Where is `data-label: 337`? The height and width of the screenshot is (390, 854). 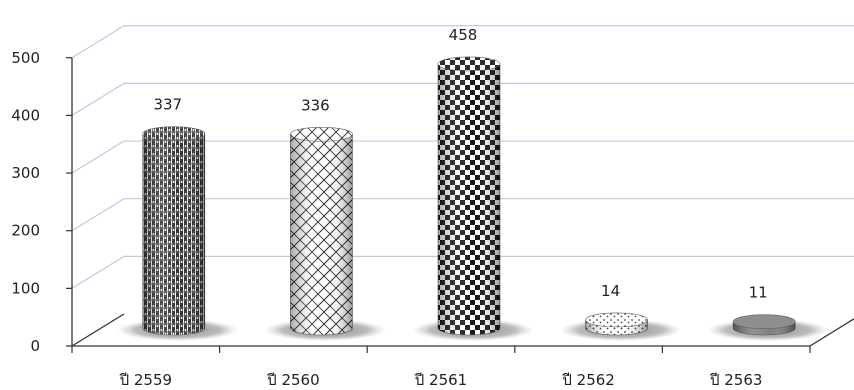 data-label: 337 is located at coordinates (167, 105).